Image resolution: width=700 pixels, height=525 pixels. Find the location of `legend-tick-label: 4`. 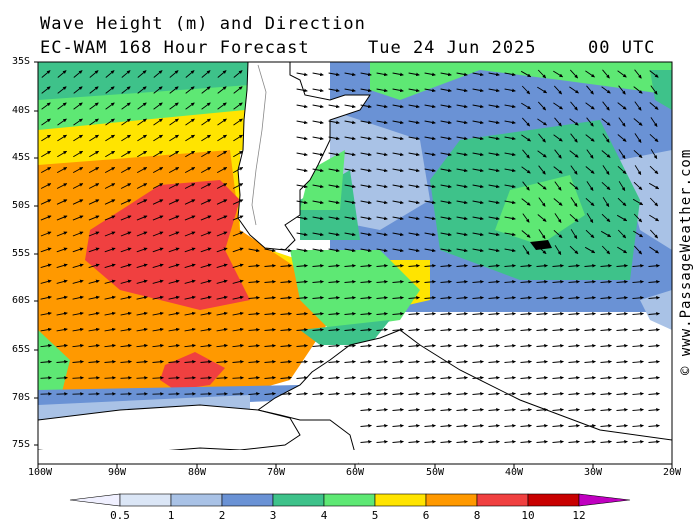

legend-tick-label: 4 is located at coordinates (324, 515).